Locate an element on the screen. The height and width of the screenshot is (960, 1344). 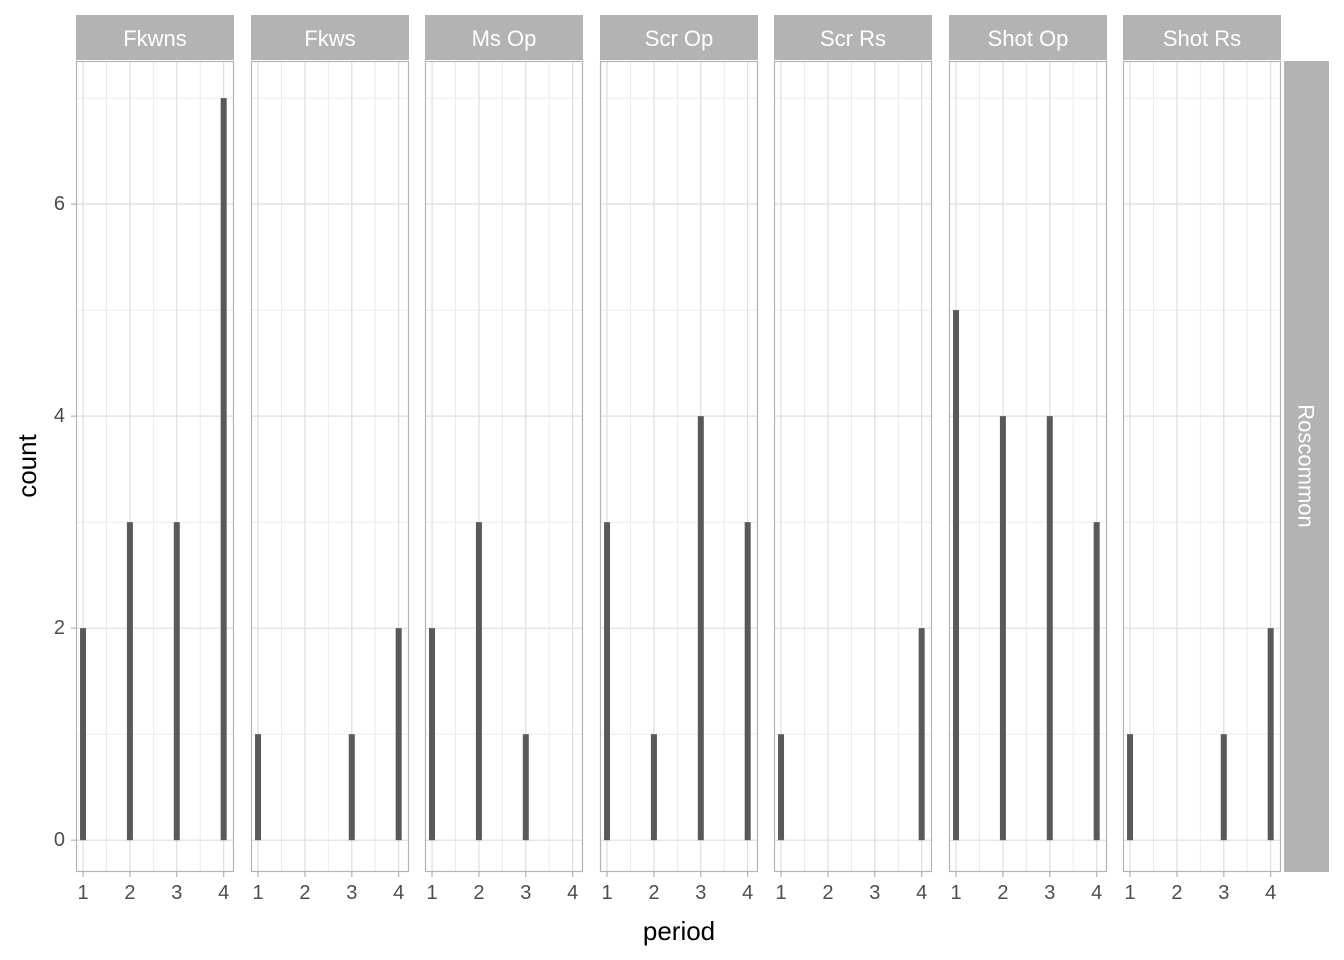
panel-fkwns is located at coordinates (155, 466).